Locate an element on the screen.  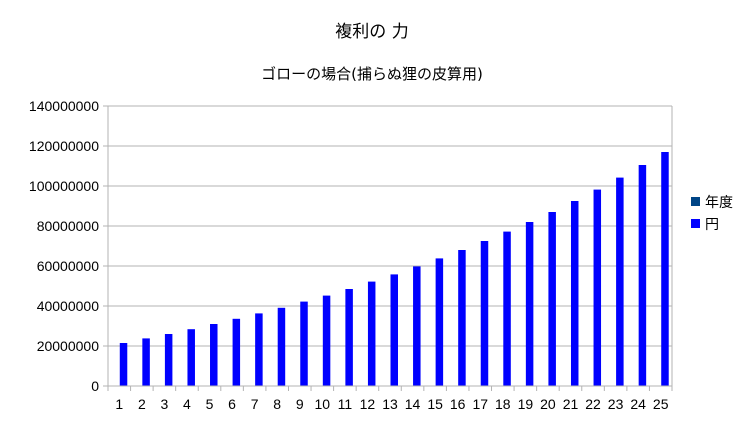
y-tick-label: 80000000 is located at coordinates (68, 226).